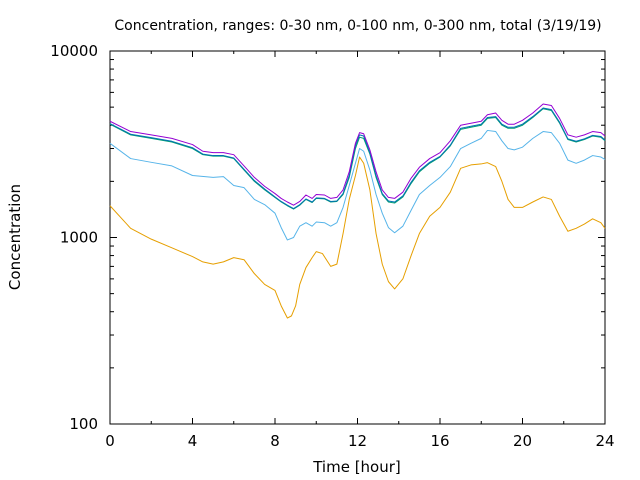 This screenshot has height=480, width=640. Describe the element at coordinates (522, 441) in the screenshot. I see `x-tick-label: 20` at that location.